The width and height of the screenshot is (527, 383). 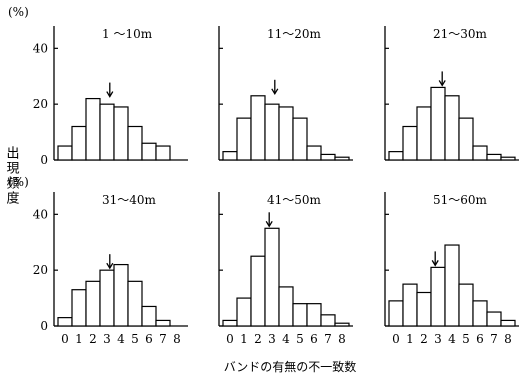 I want to click on panel-6: 51～60m 0 1 2 3 4 5 6 7 8, so click(x=451, y=269).